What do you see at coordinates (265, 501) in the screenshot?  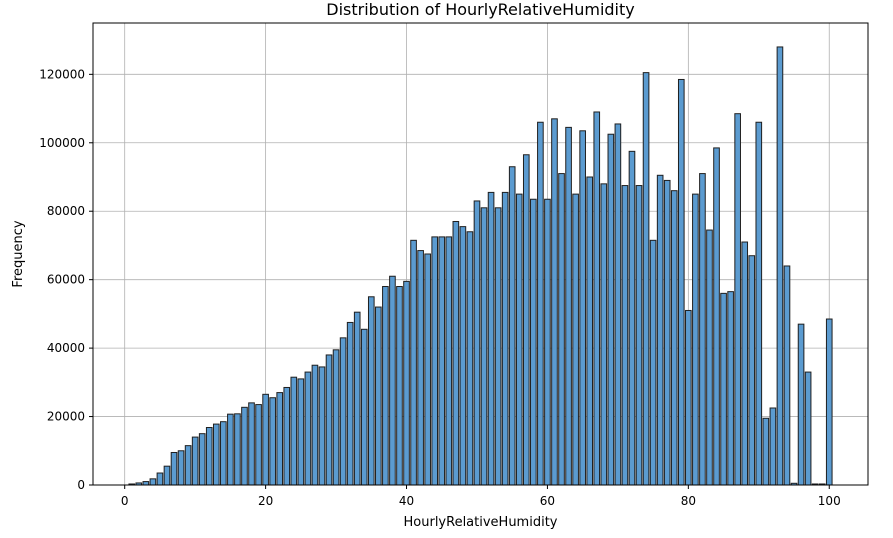 I see `x-tick-label: 20` at bounding box center [265, 501].